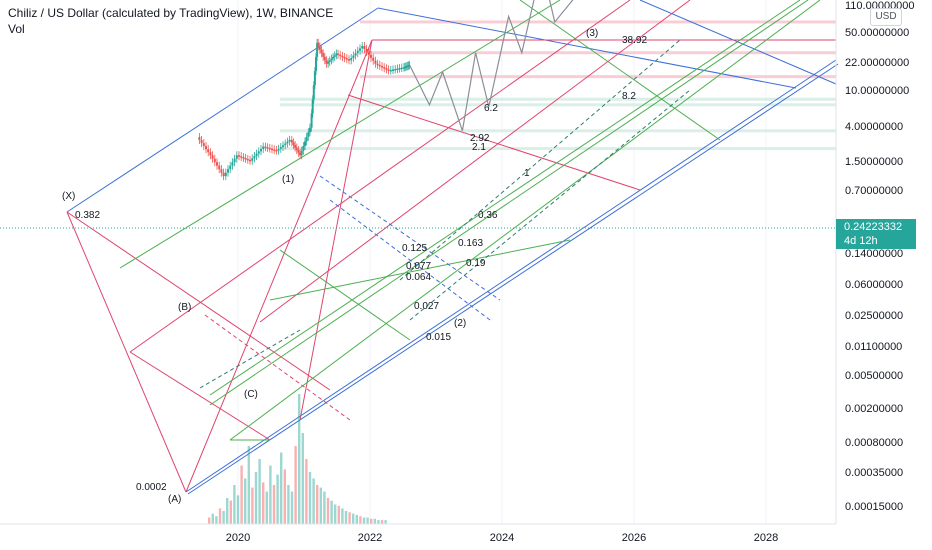  I want to click on annotation-label: (3), so click(592, 33).